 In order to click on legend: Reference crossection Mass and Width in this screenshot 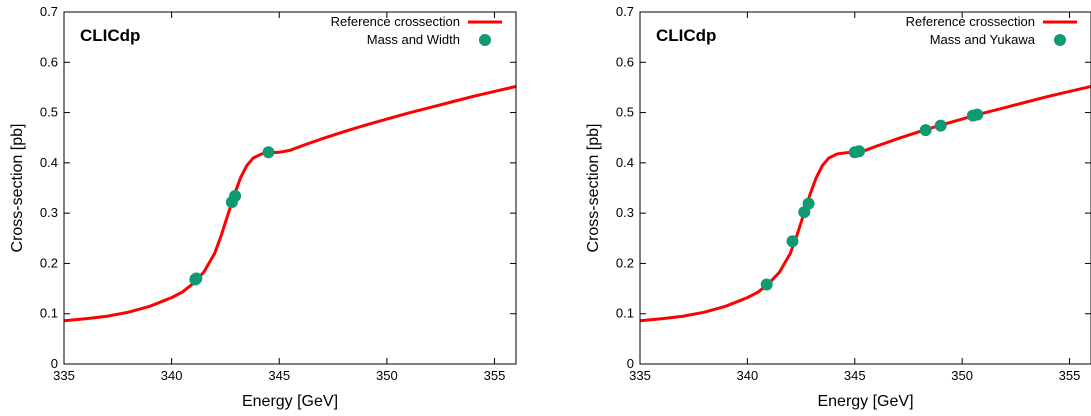, I will do `click(416, 30)`.